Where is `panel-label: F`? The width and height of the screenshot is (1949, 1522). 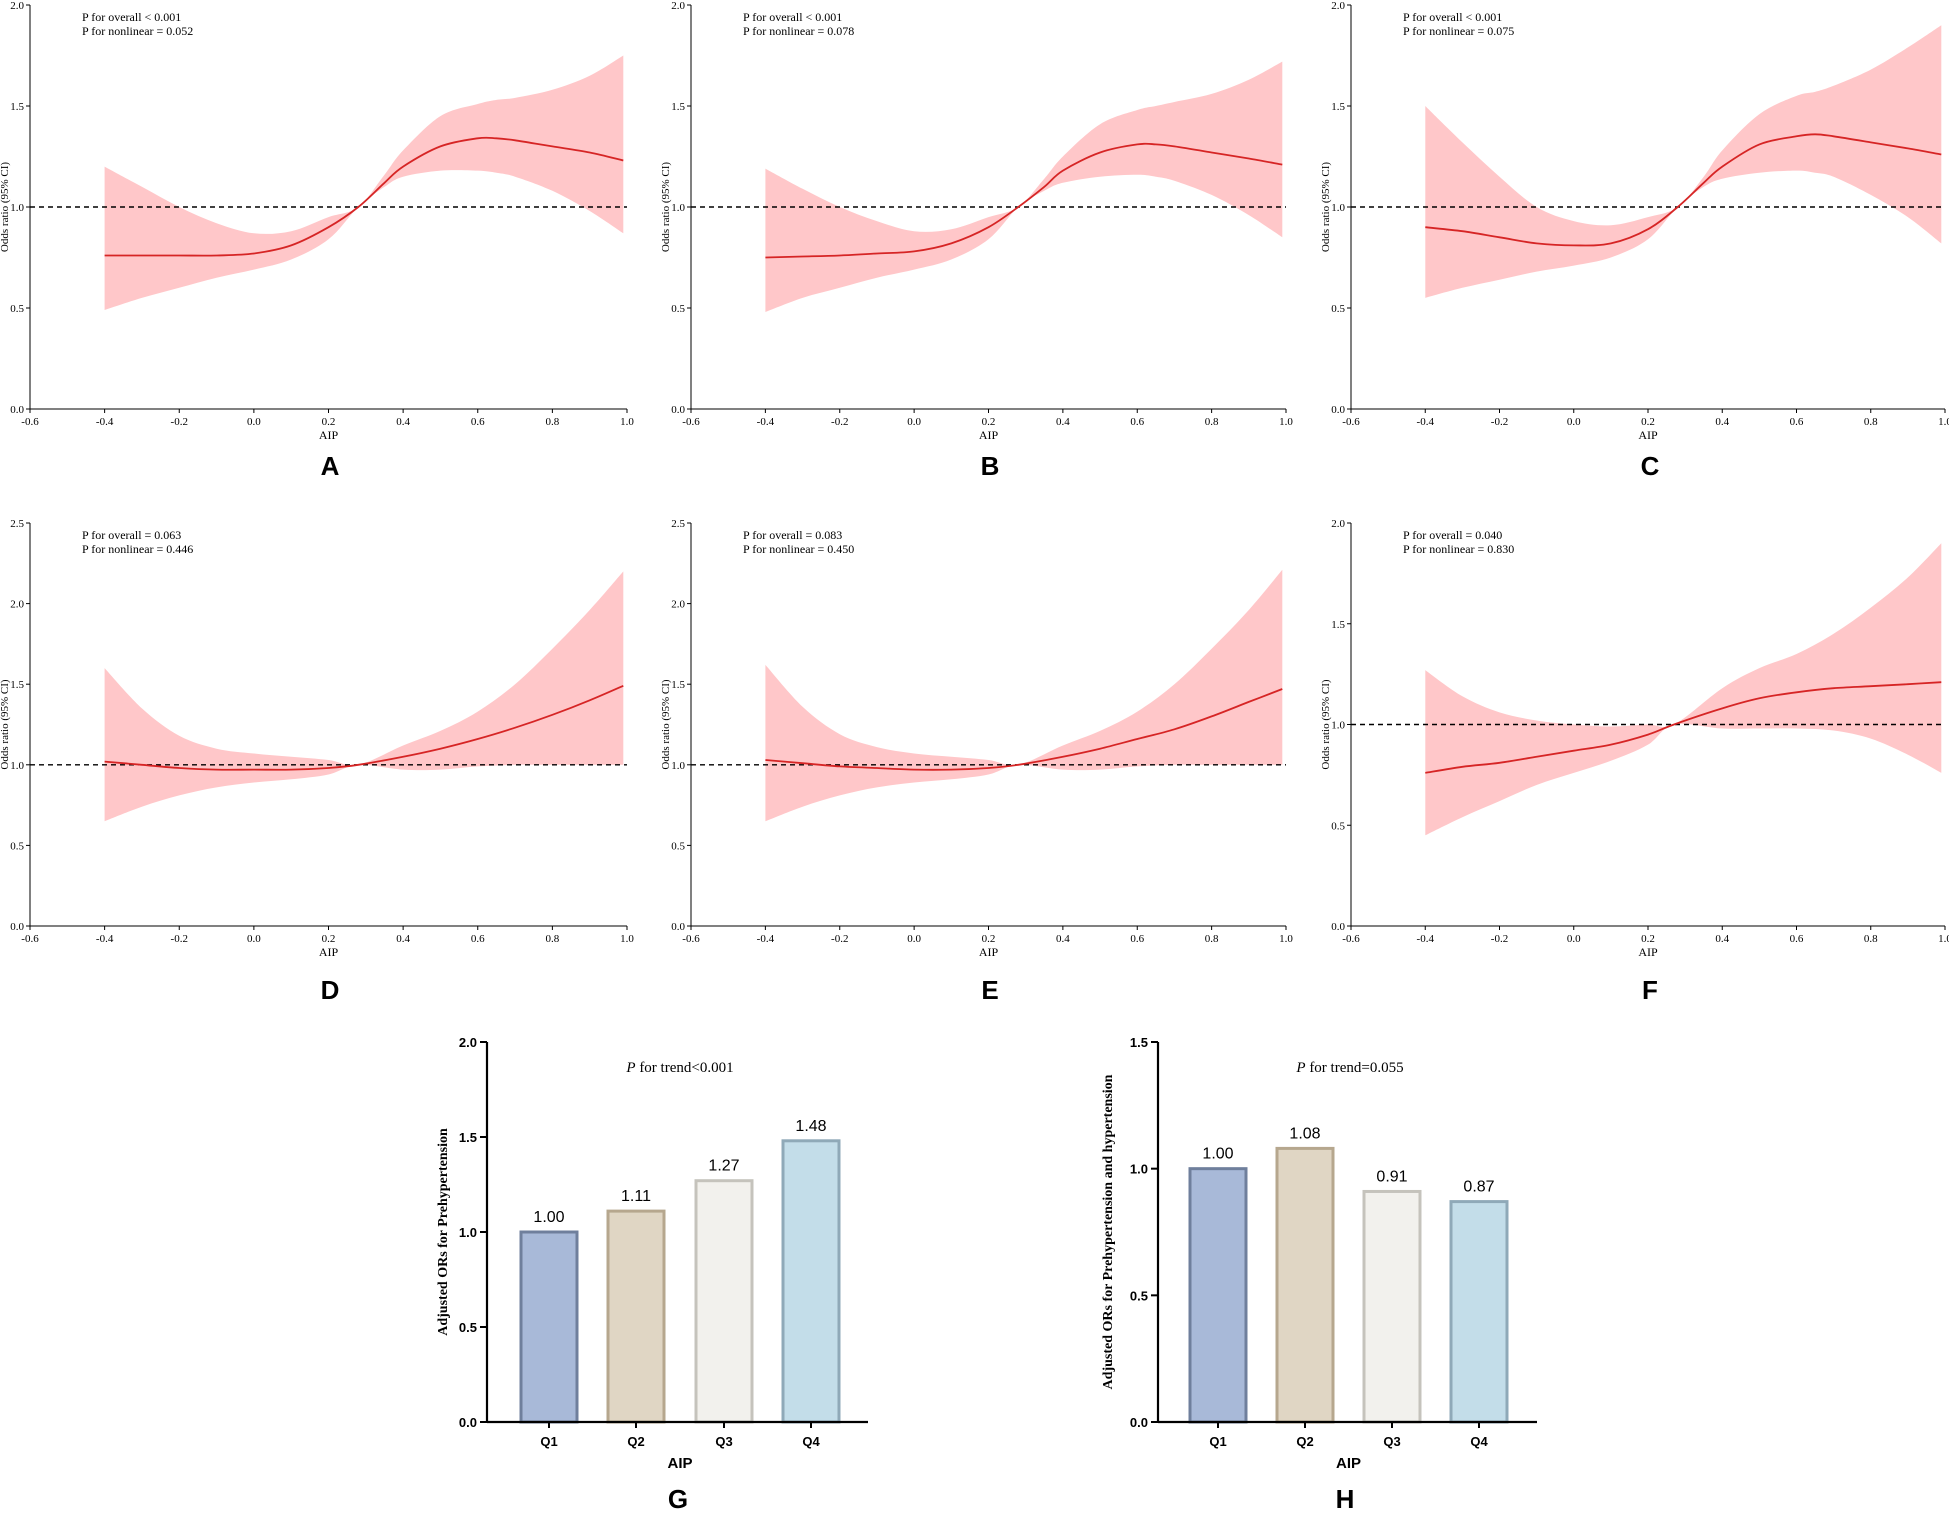 panel-label: F is located at coordinates (1650, 990).